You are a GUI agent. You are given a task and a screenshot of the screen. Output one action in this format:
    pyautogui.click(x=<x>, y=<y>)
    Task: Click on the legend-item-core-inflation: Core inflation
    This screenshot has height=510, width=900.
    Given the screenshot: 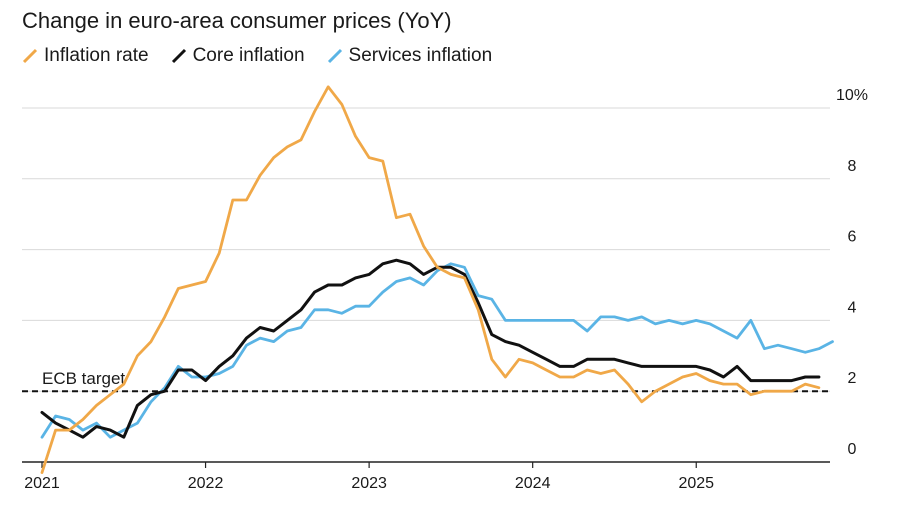 What is the action you would take?
    pyautogui.click(x=238, y=56)
    